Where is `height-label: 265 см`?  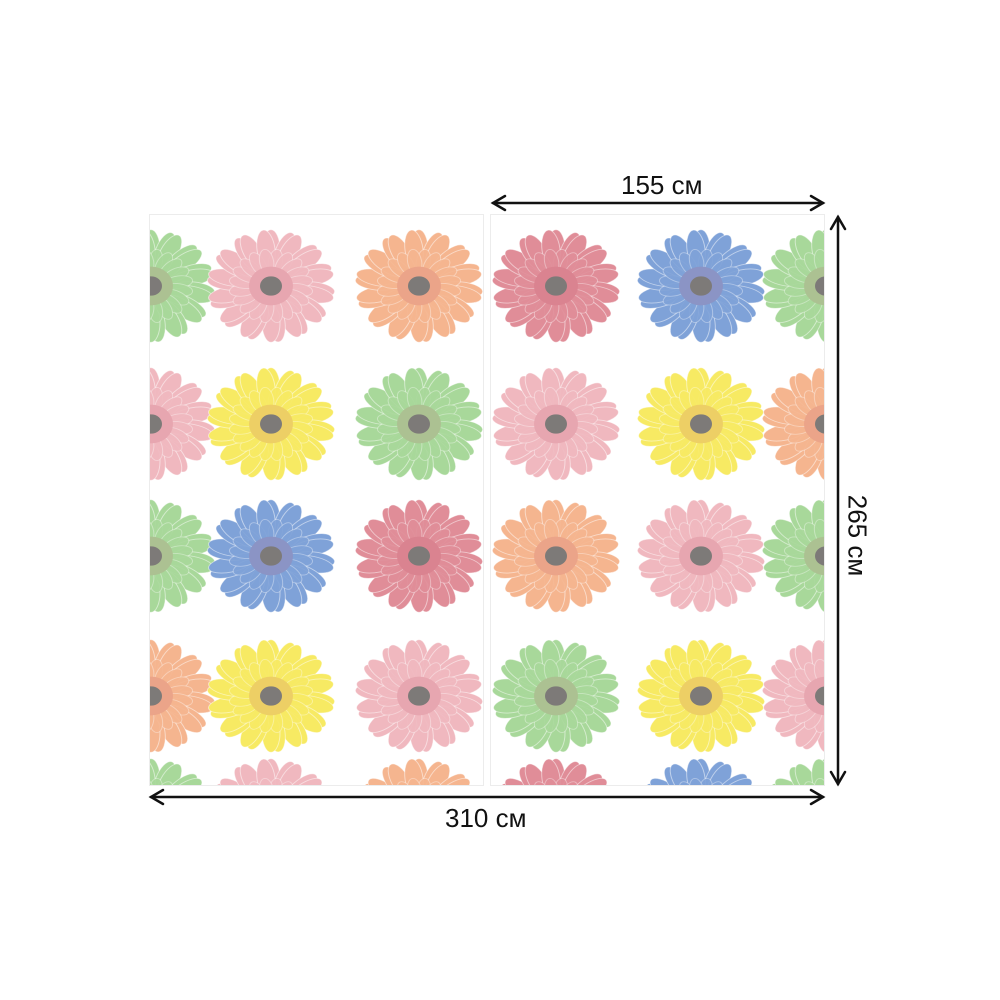 height-label: 265 см is located at coordinates (857, 535).